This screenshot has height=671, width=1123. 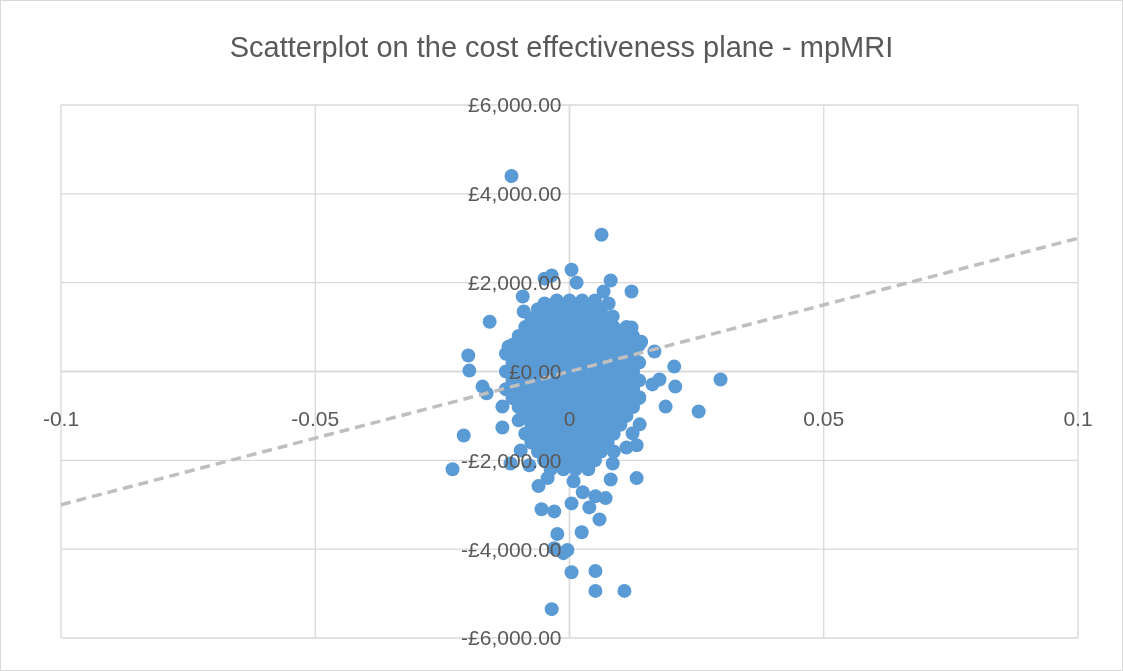 I want to click on y-tick-label: £2,000.00, so click(x=515, y=283).